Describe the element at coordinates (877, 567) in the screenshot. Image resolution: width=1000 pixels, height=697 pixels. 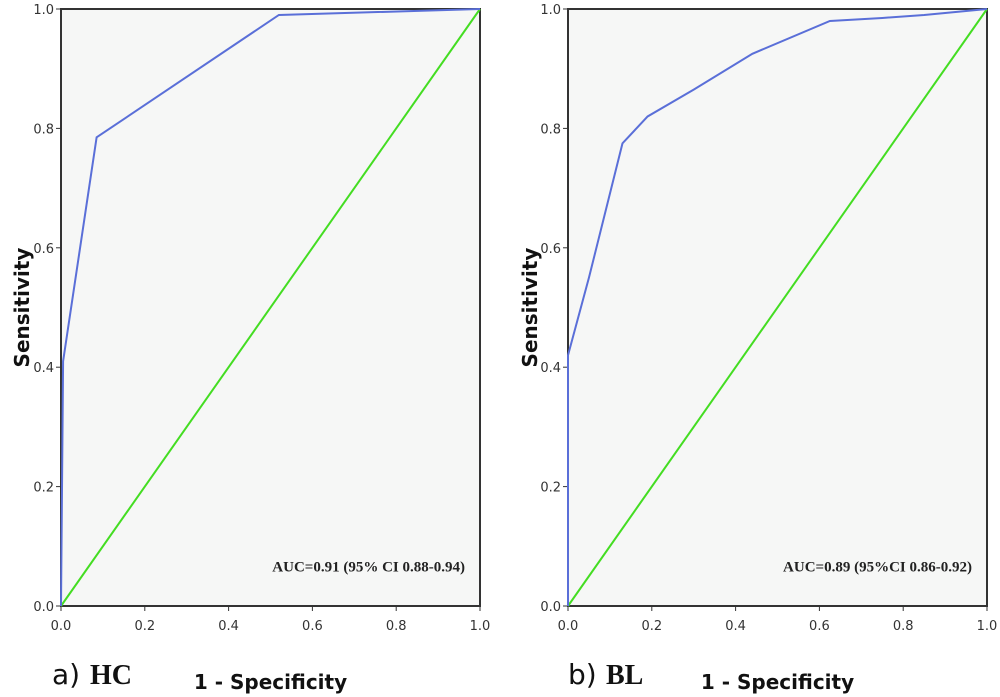
I see `auc-annotation: AUC=0.89 (95%CI 0.86-0.92)` at that location.